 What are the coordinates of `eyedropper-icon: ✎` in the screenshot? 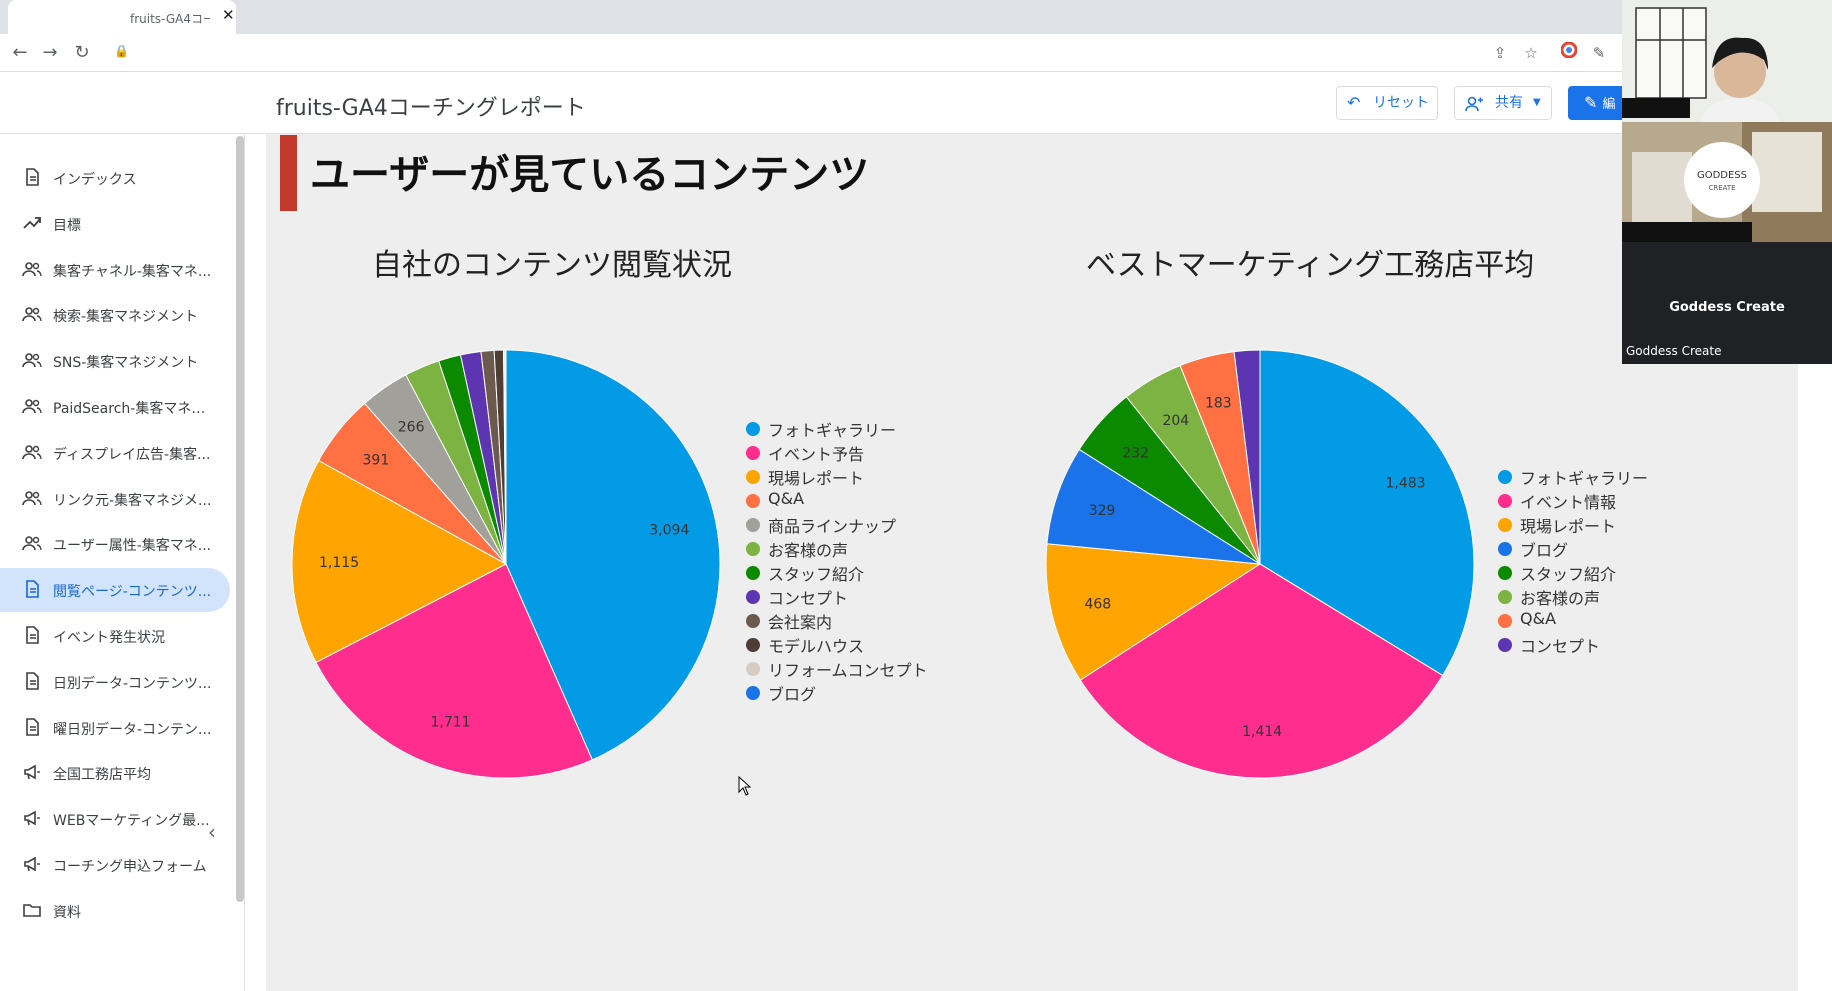 It's located at (1599, 53).